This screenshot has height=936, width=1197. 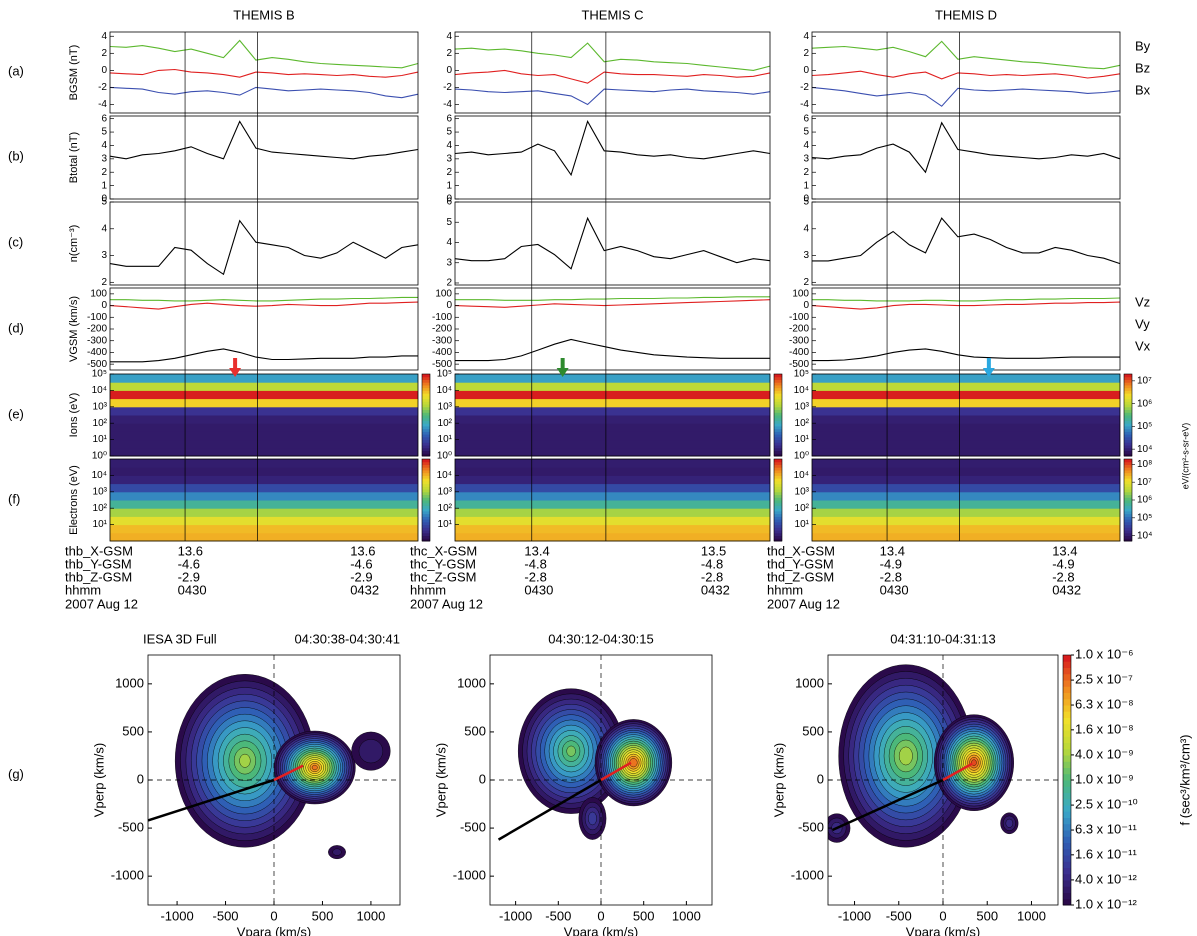 I want to click on plot-title: 04:30:38-04:30:41, so click(x=347, y=638).